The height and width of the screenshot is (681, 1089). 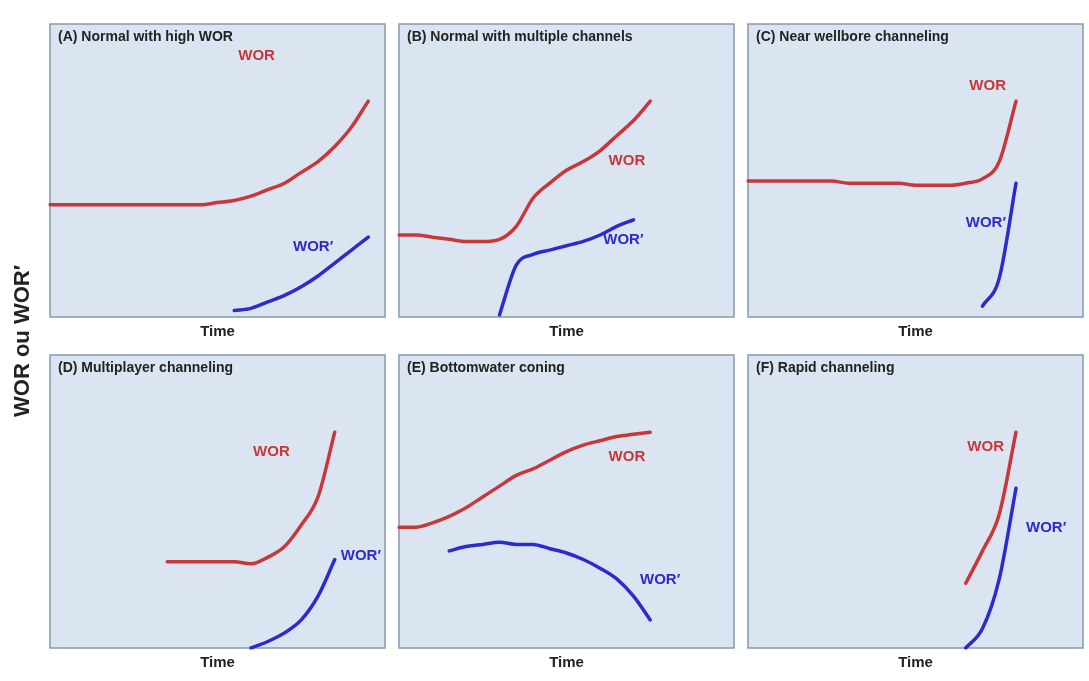 I want to click on chart-title: (D) Multiplayer channeling, so click(x=146, y=366).